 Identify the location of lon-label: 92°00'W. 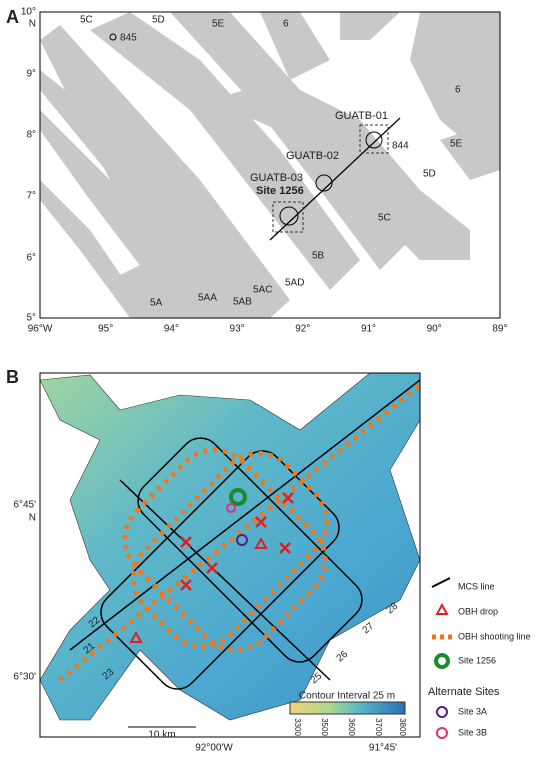
(214, 748).